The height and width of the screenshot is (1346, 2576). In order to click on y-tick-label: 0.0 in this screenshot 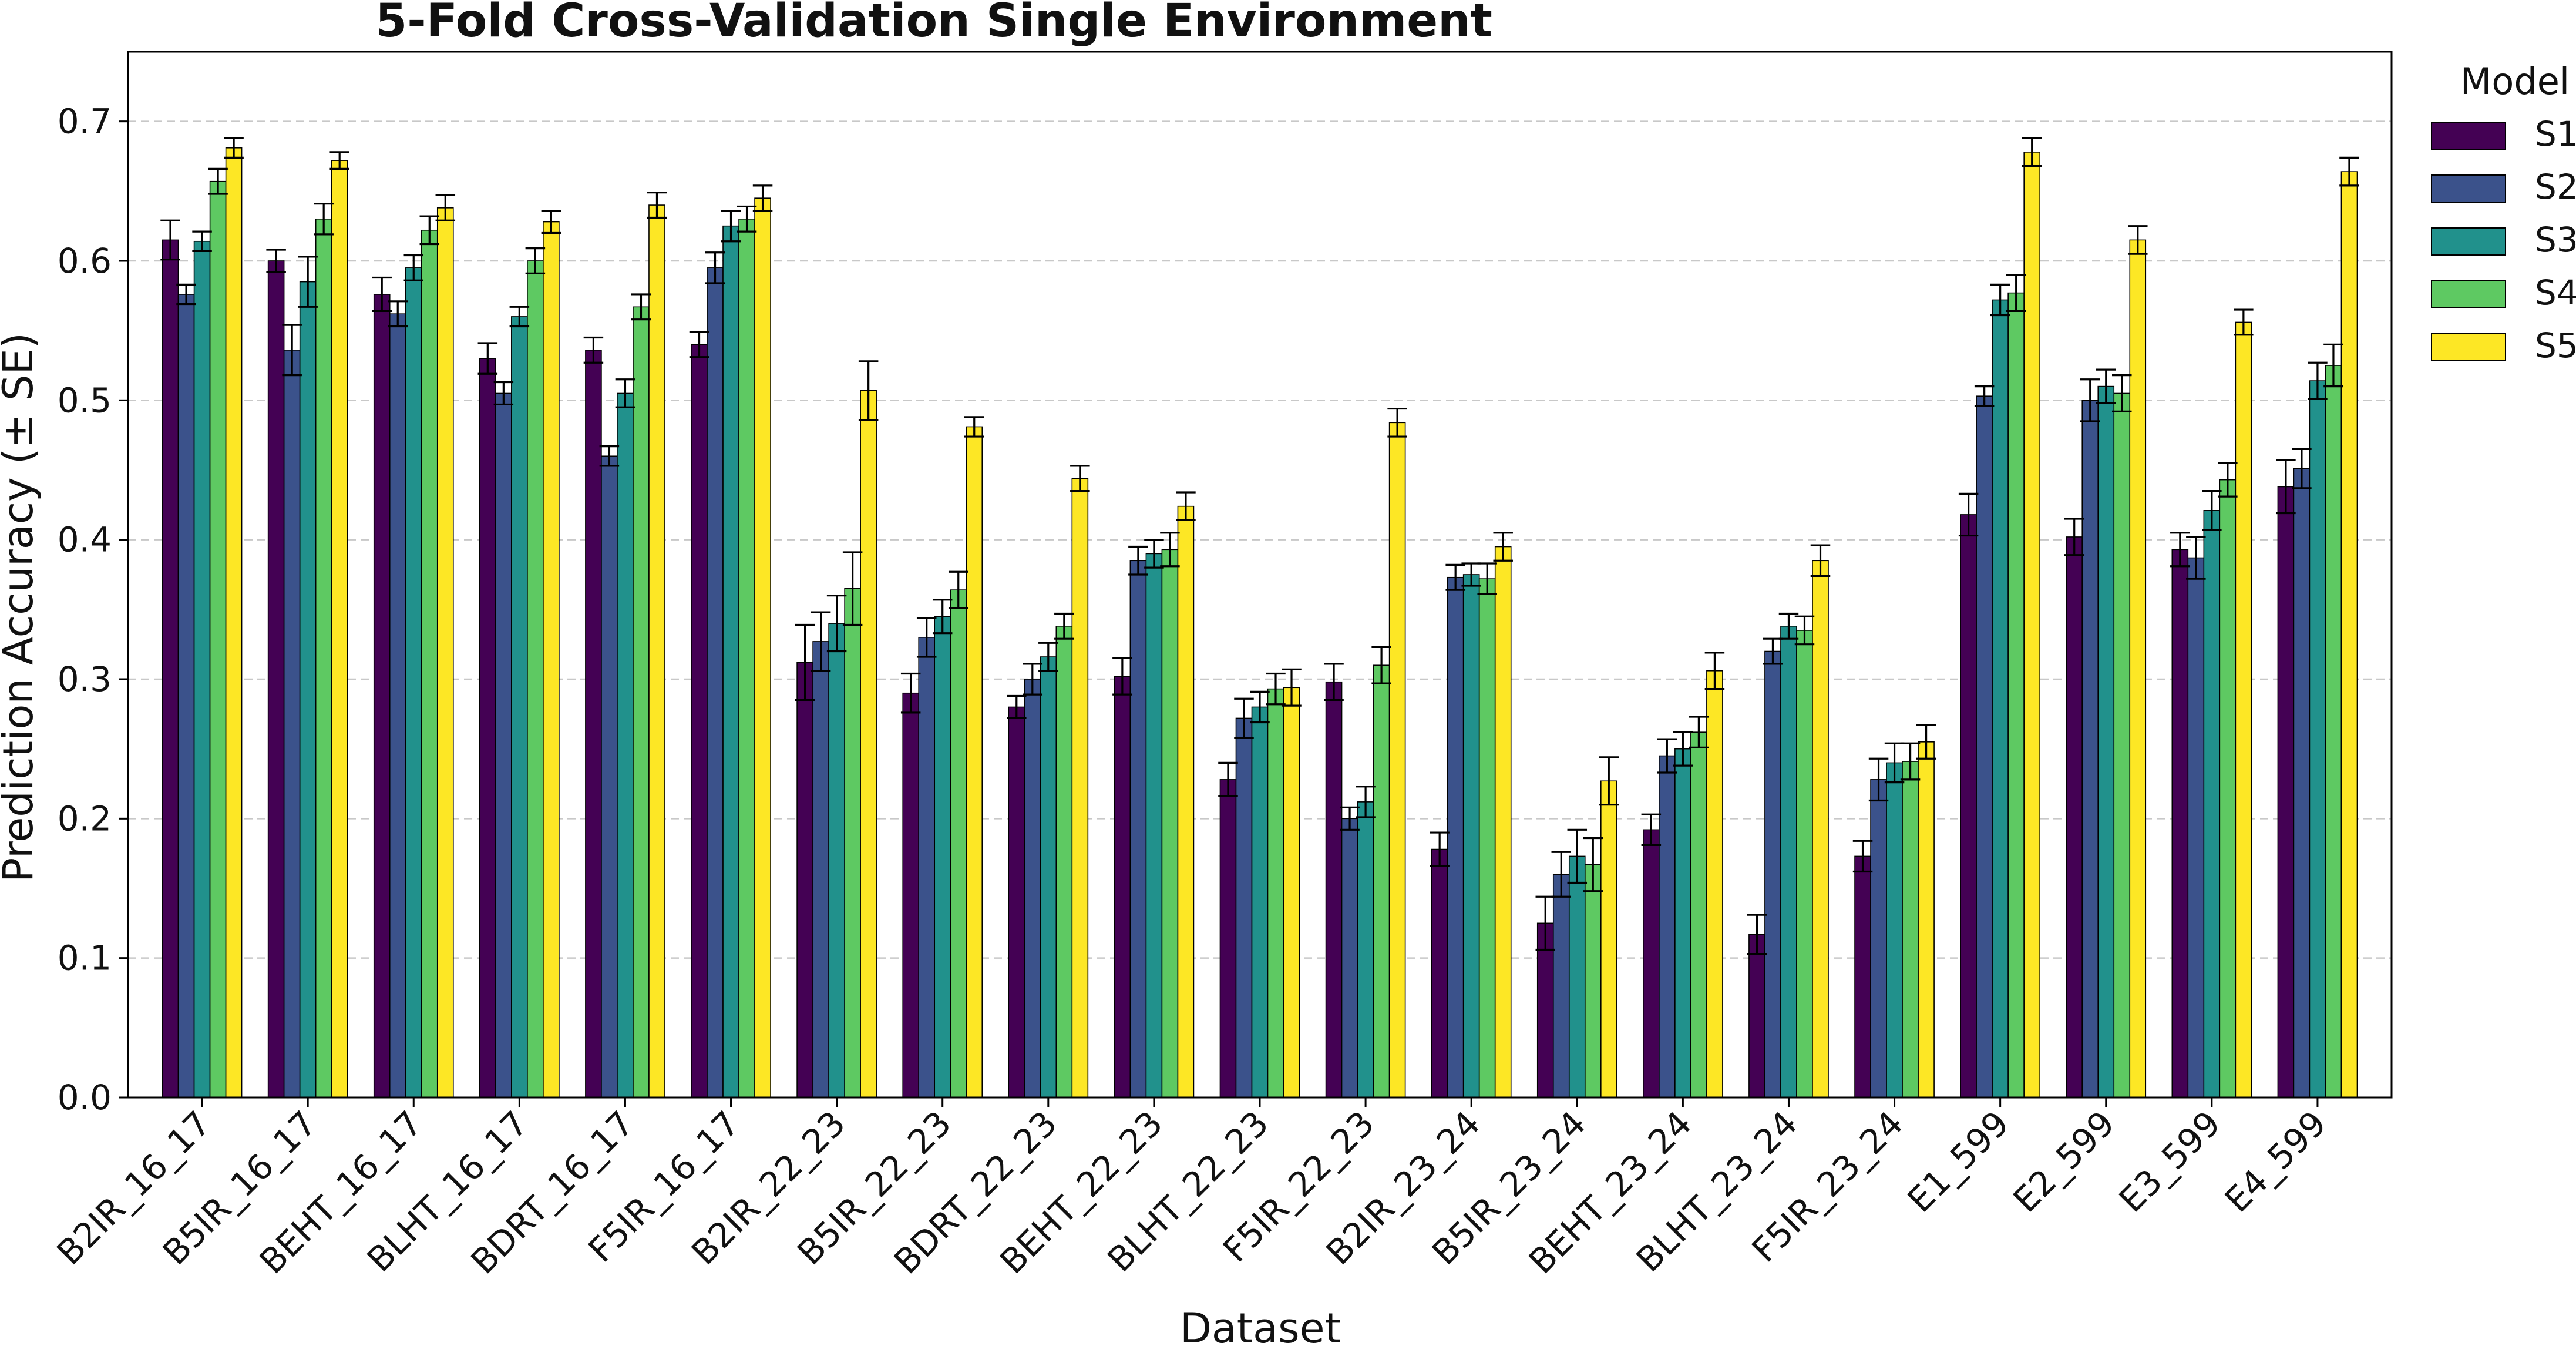, I will do `click(85, 1097)`.